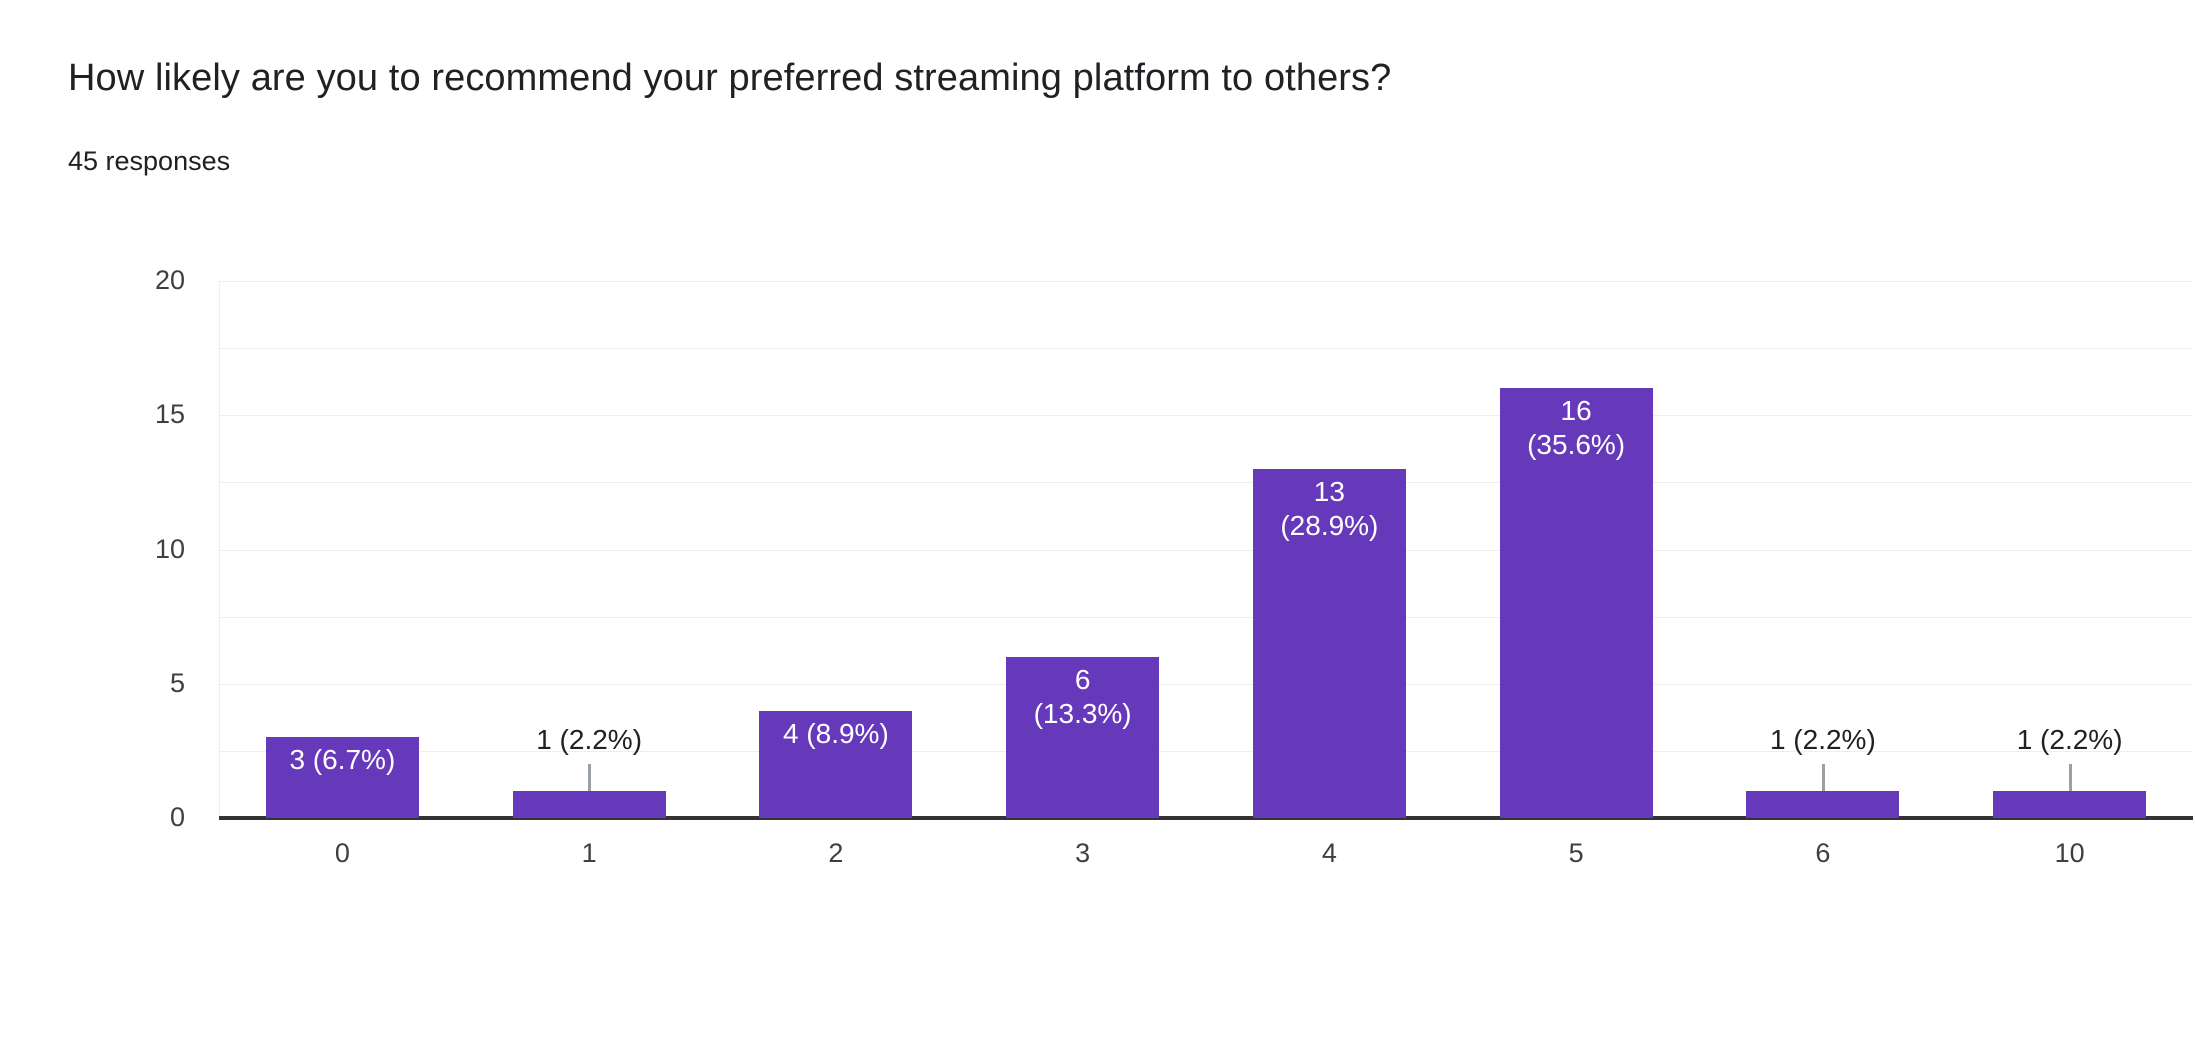 The width and height of the screenshot is (2196, 1044). Describe the element at coordinates (169, 280) in the screenshot. I see `y-axis-tick-label: 20` at that location.